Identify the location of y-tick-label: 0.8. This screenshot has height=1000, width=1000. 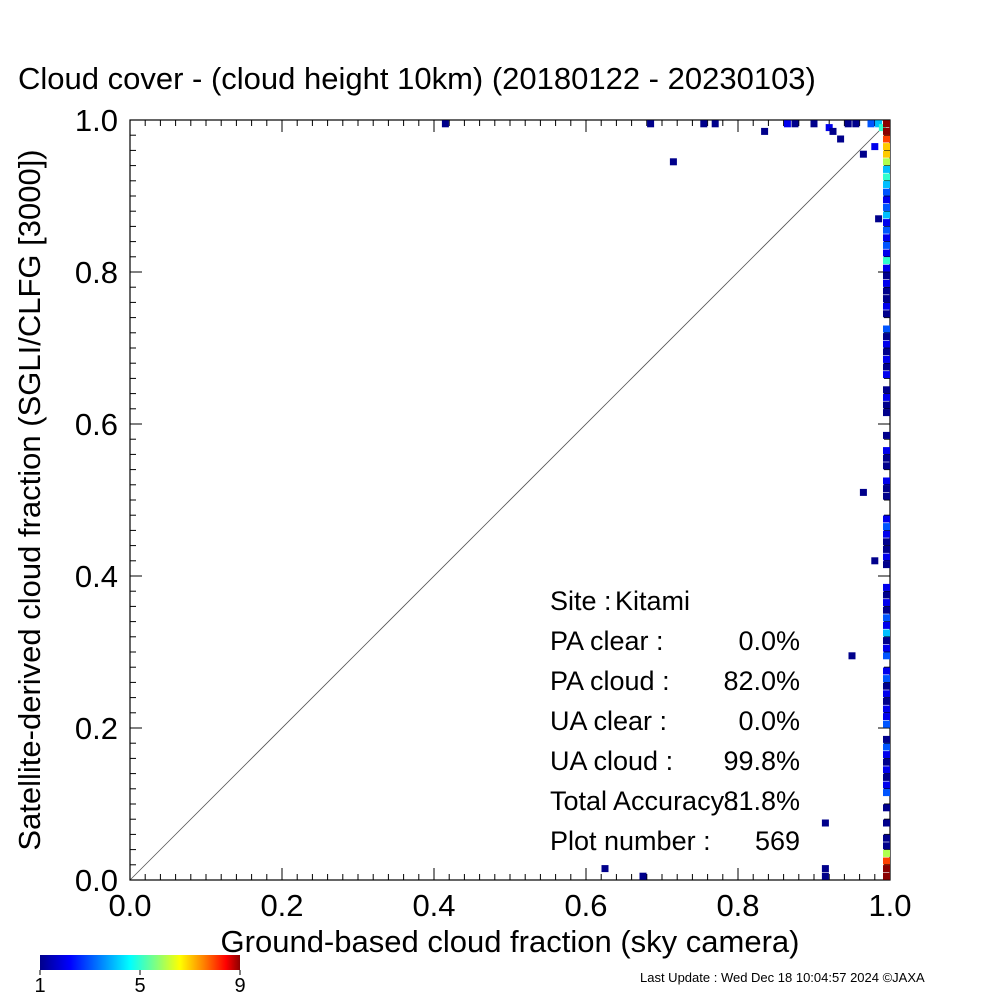
(96, 272).